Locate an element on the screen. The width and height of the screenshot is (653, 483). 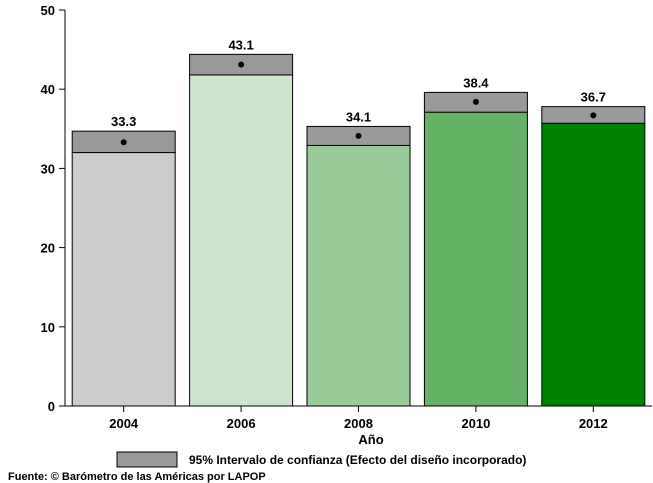
y-tick-label: 30 is located at coordinates (48, 168).